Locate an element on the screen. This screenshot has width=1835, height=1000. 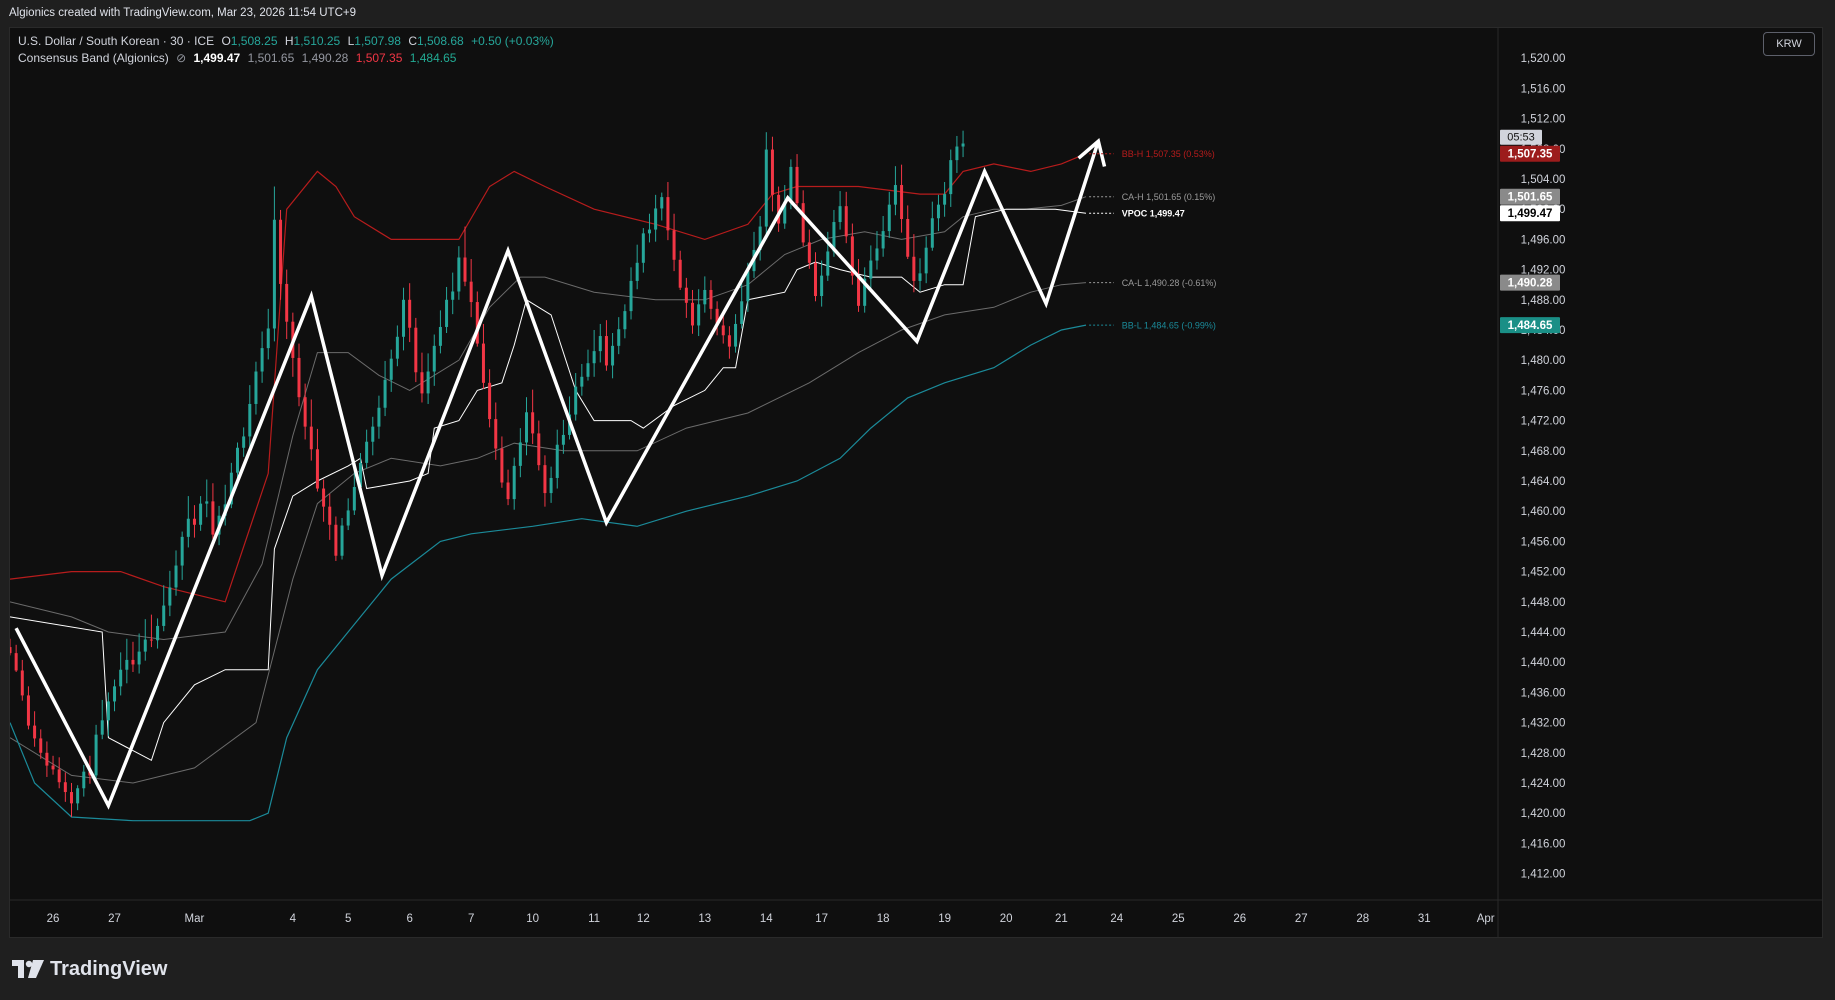
y-tick-label: 1,516.00 is located at coordinates (1543, 89).